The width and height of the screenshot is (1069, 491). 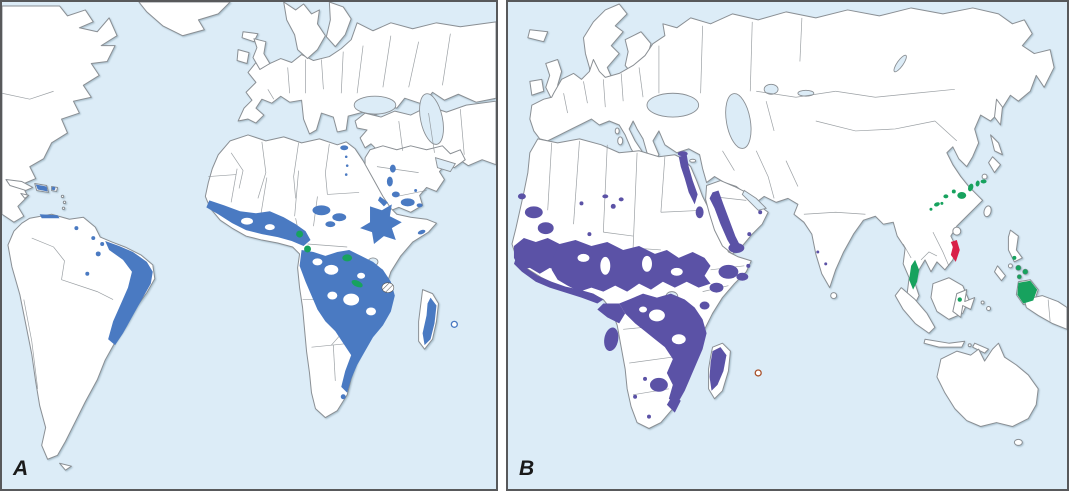 What do you see at coordinates (329, 259) in the screenshot?
I see `distribution-green-a` at bounding box center [329, 259].